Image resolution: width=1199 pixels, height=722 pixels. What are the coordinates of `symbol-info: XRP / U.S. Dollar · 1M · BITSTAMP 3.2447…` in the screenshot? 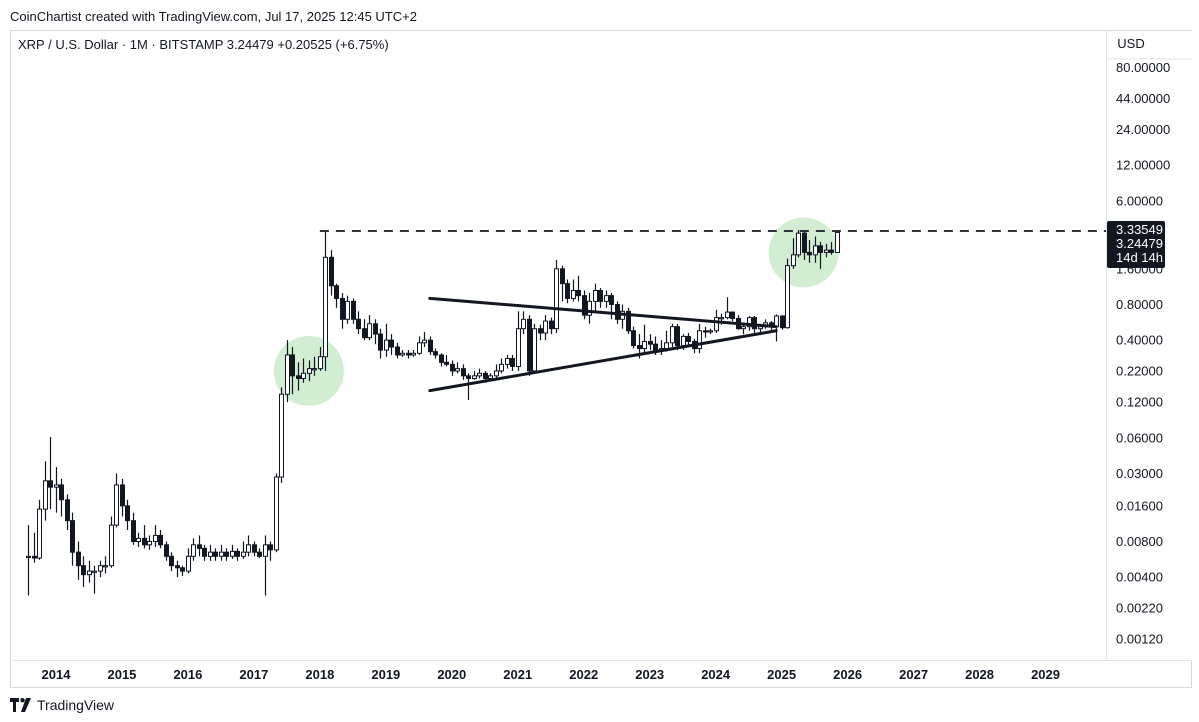 It's located at (203, 44).